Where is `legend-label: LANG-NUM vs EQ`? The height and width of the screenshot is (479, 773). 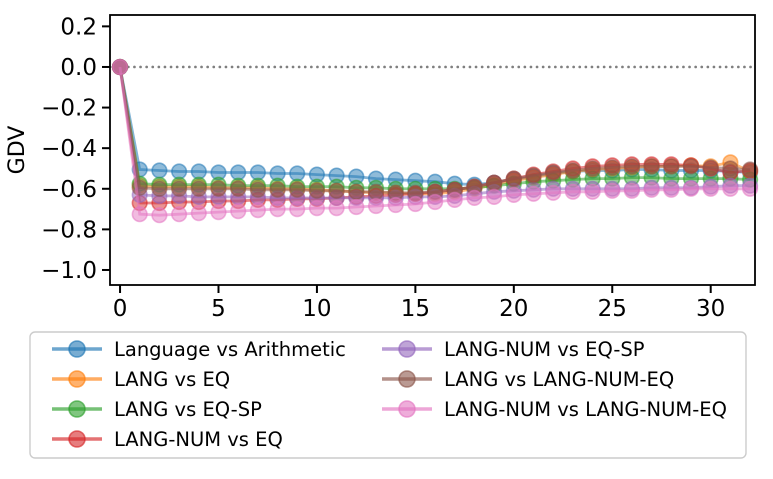
legend-label: LANG-NUM vs EQ is located at coordinates (198, 439).